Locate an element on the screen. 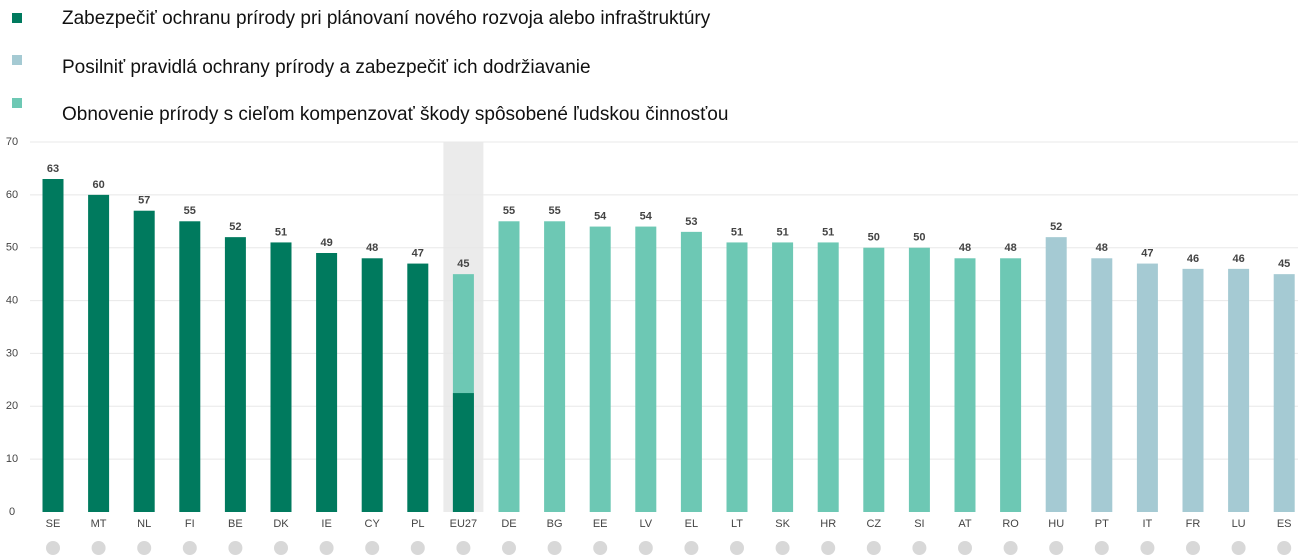 The width and height of the screenshot is (1298, 559). data-label: 60 is located at coordinates (98, 185).